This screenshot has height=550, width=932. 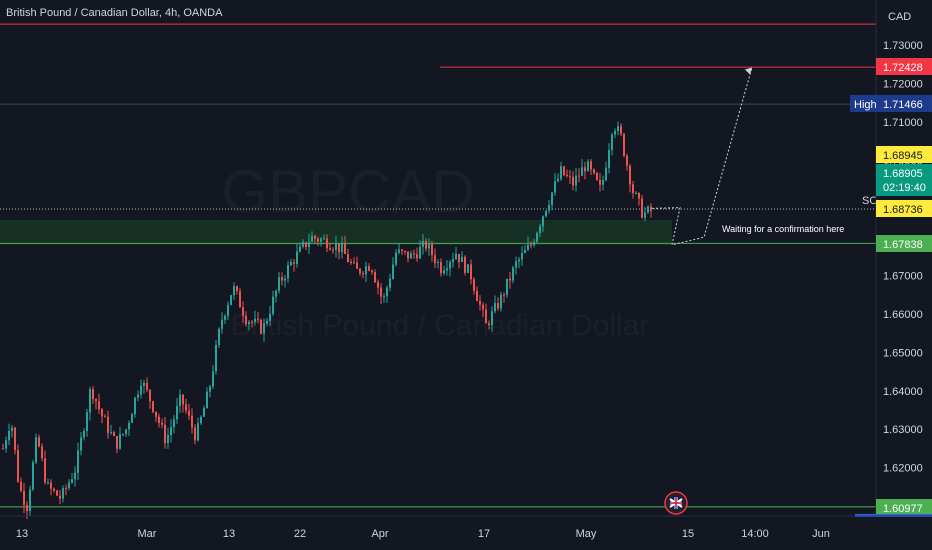 What do you see at coordinates (229, 534) in the screenshot?
I see `x-tick-label: 13` at bounding box center [229, 534].